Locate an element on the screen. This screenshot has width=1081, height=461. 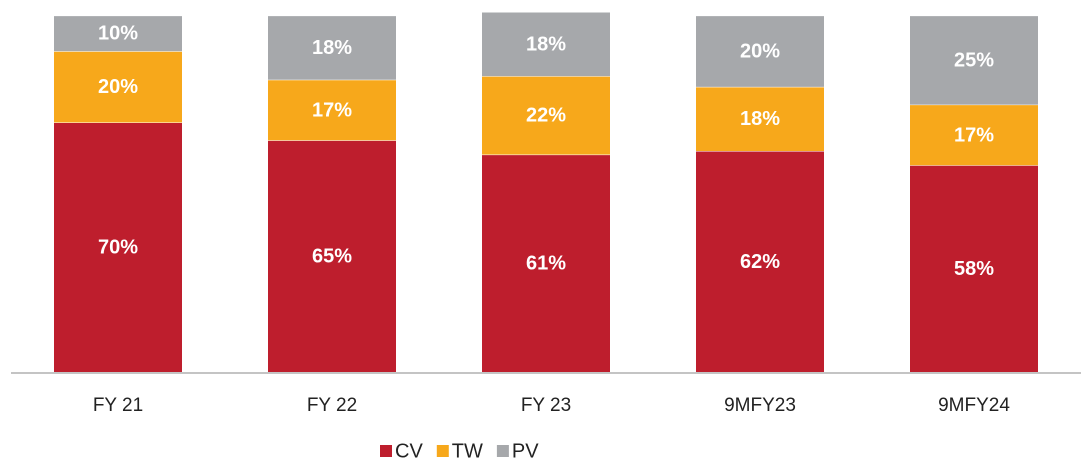
value-label: 61% is located at coordinates (546, 264).